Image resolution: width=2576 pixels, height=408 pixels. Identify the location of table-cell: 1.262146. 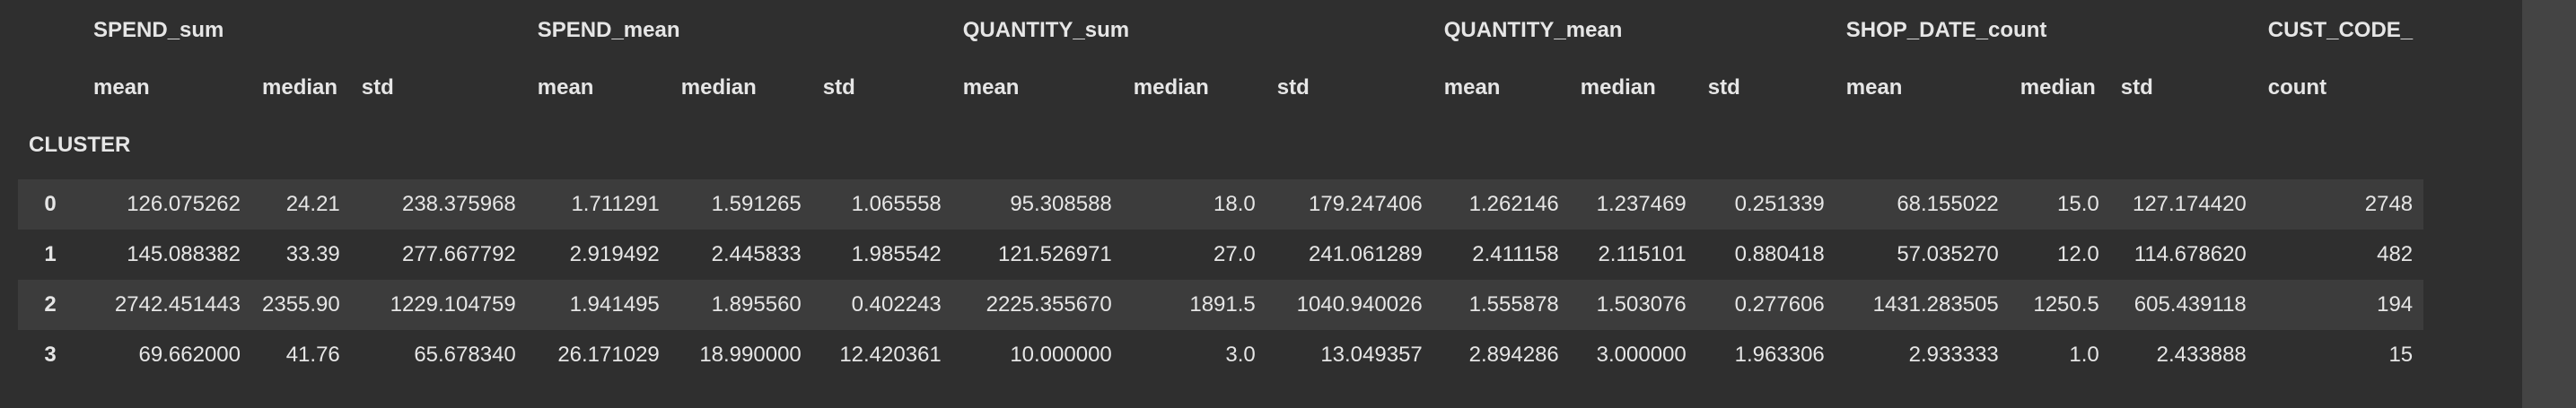
(1513, 204).